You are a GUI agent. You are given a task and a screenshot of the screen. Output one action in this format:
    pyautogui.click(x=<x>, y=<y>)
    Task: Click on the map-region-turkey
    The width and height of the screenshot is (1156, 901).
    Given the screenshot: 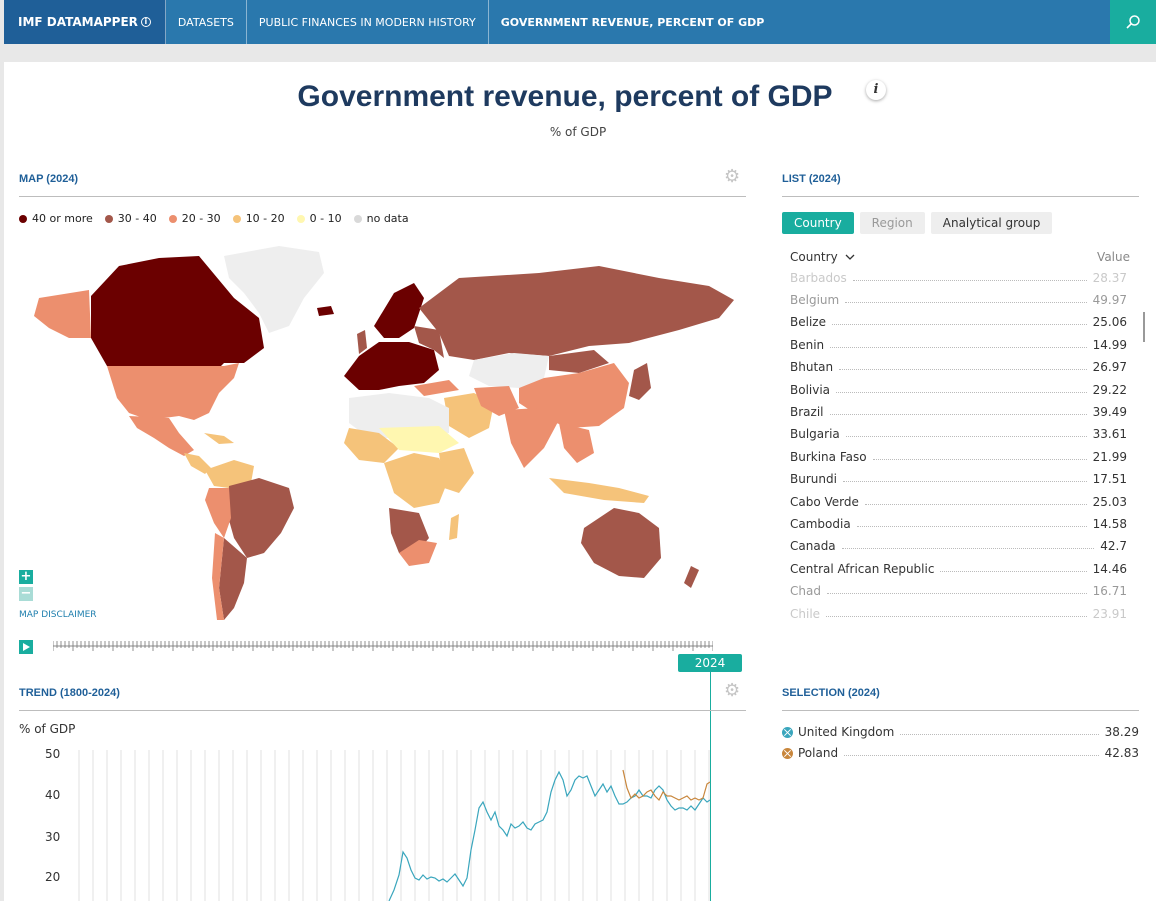 What is the action you would take?
    pyautogui.click(x=436, y=388)
    